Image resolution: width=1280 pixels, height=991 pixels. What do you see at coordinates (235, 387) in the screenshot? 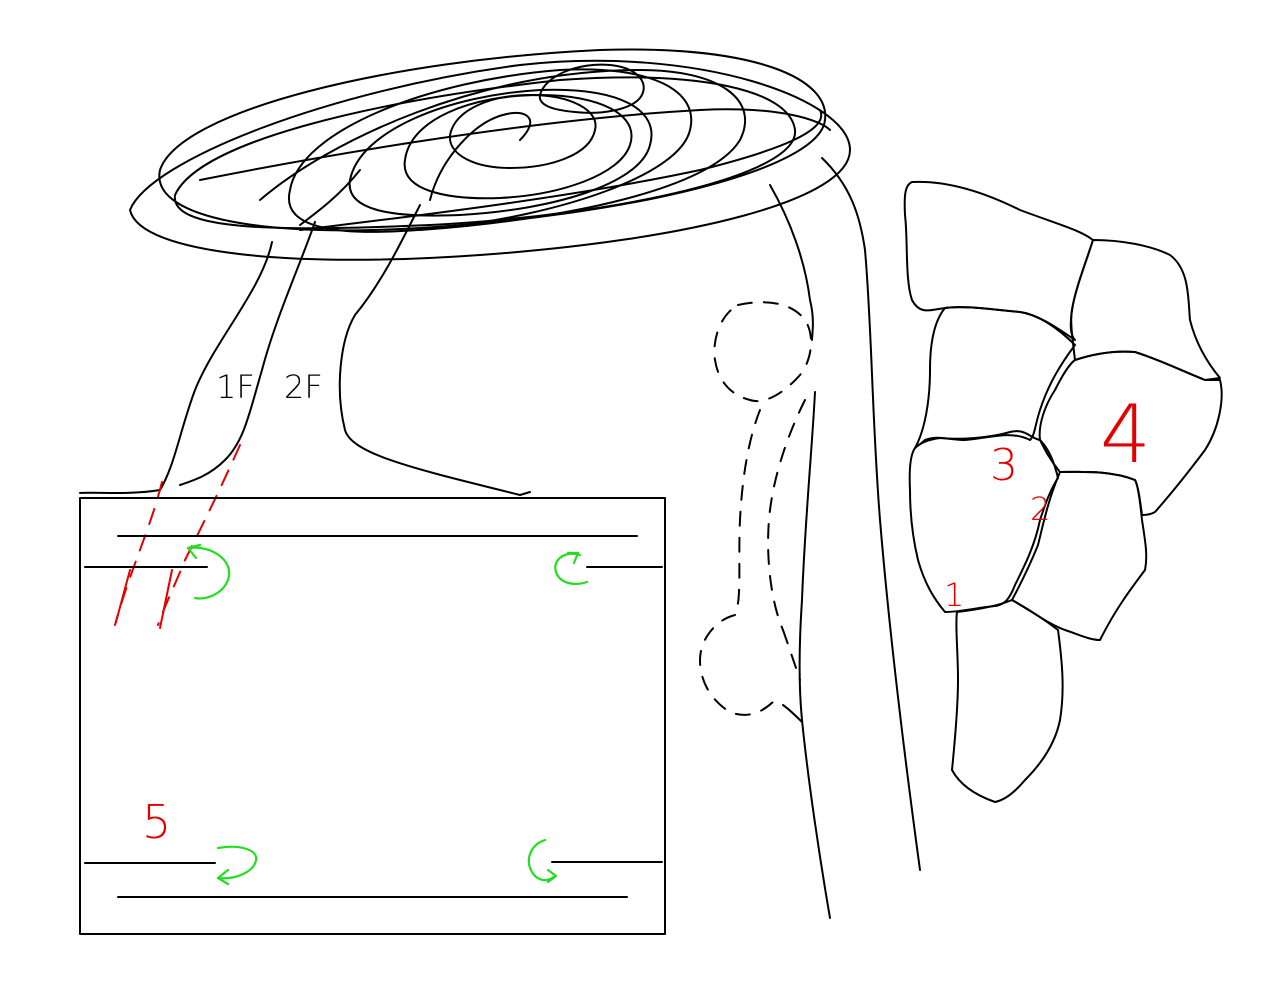
I see `label-1f: 1F` at bounding box center [235, 387].